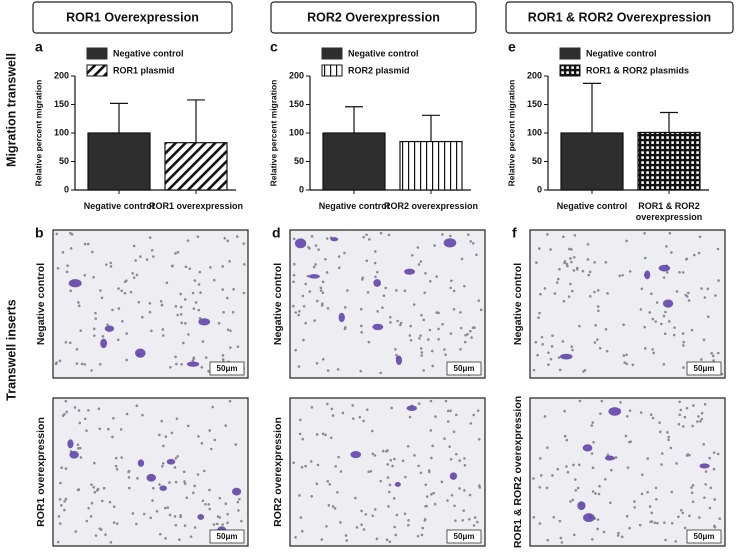 The height and width of the screenshot is (555, 740). What do you see at coordinates (274, 47) in the screenshot?
I see `panel-letter: c` at bounding box center [274, 47].